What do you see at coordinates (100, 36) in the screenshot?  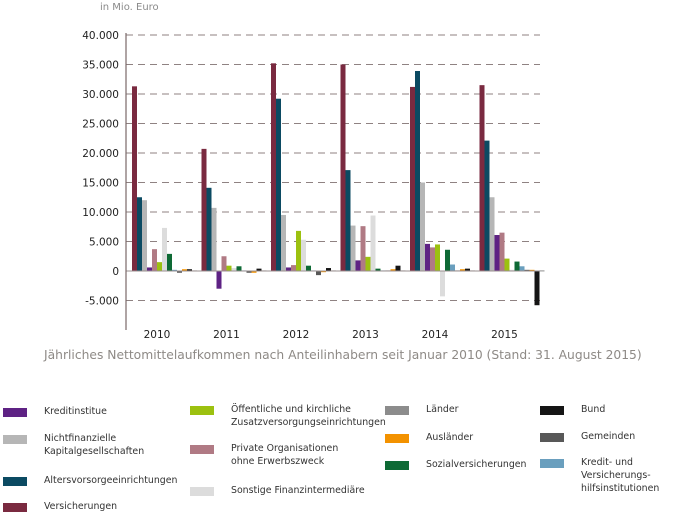 I see `y-tick-label: 40.000` at bounding box center [100, 36].